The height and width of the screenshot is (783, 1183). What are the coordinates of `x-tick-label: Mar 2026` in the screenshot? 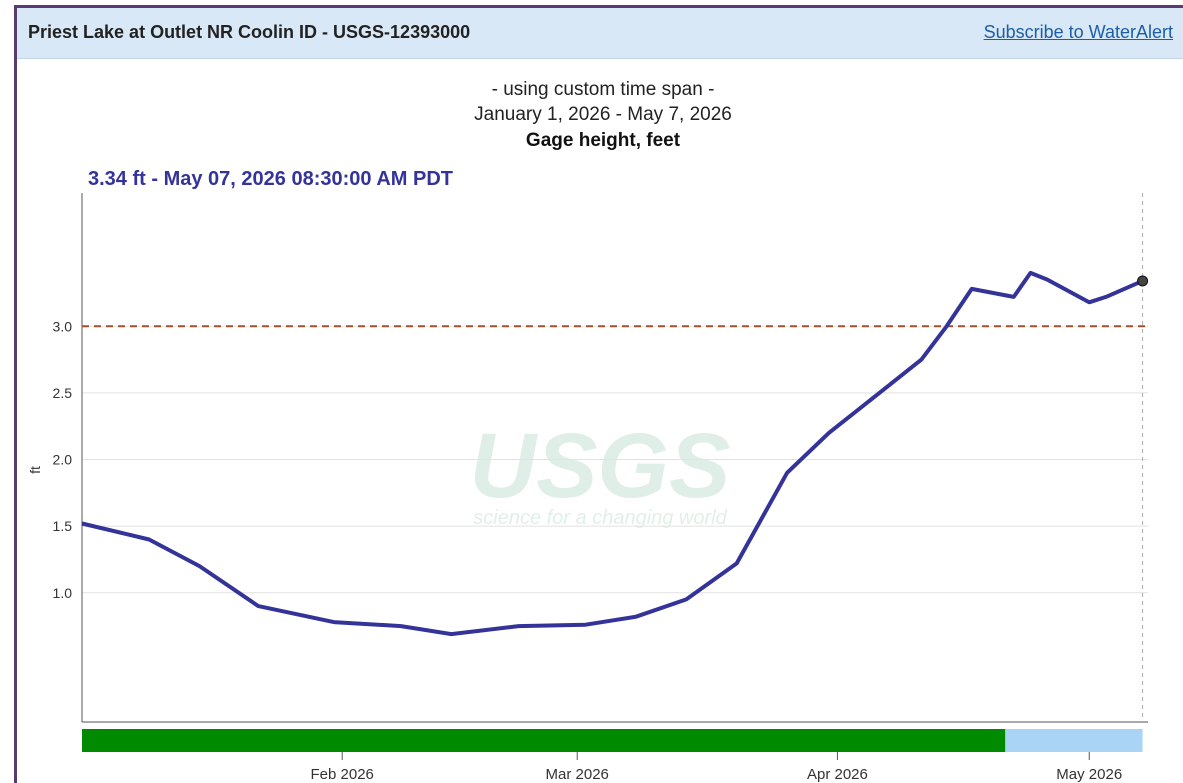 It's located at (577, 774).